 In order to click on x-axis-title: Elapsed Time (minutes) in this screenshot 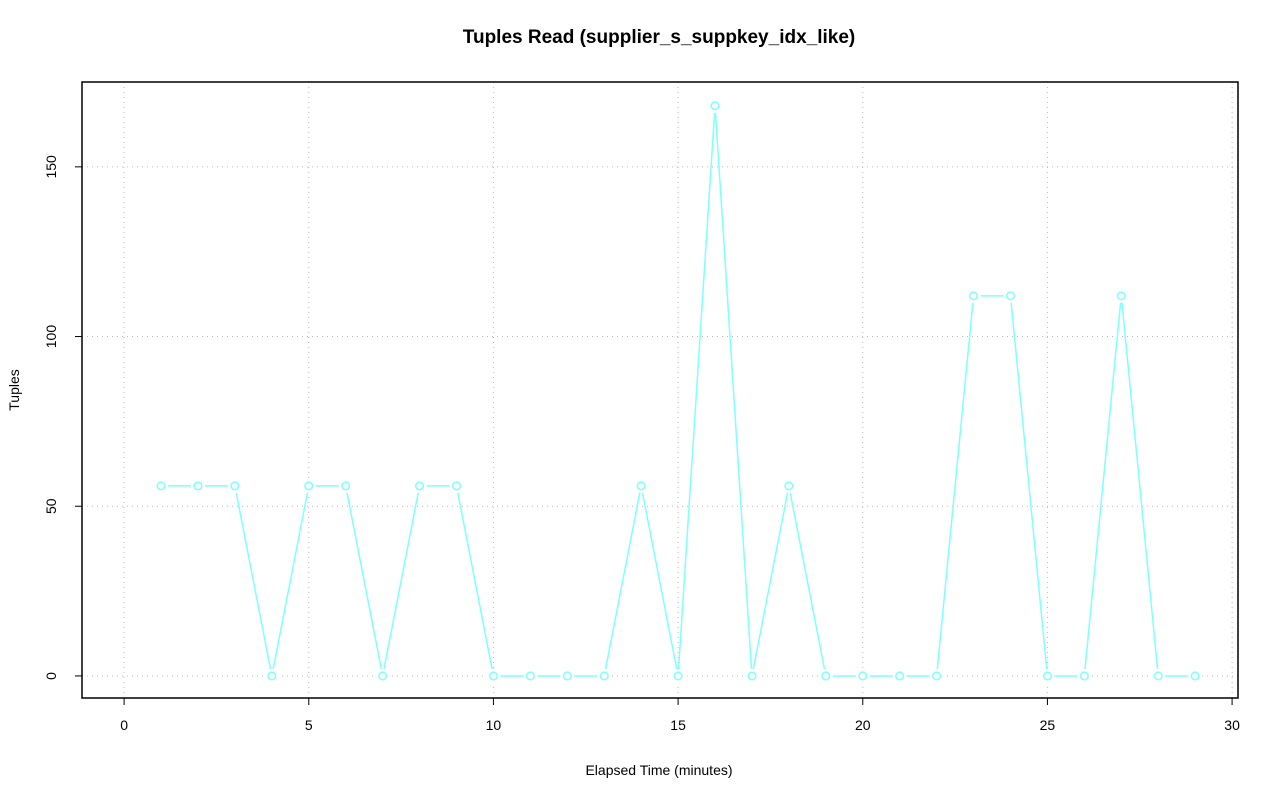, I will do `click(658, 770)`.